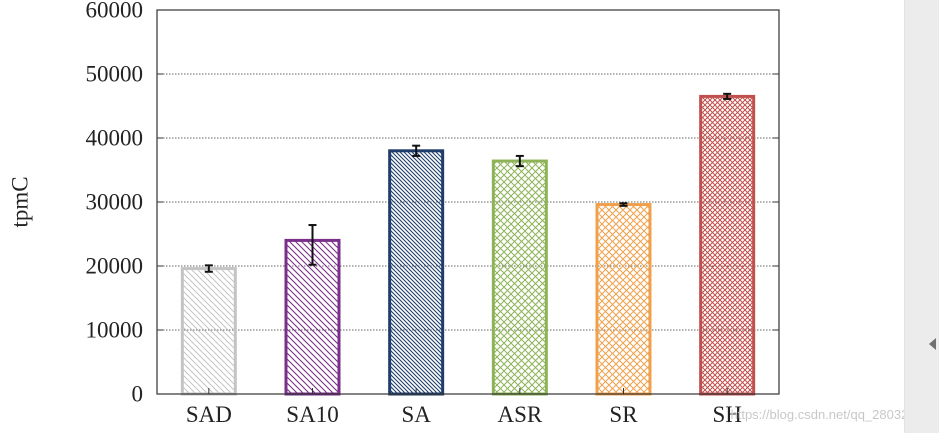  Describe the element at coordinates (932, 344) in the screenshot. I see `scroll-left-arrow-icon` at that location.